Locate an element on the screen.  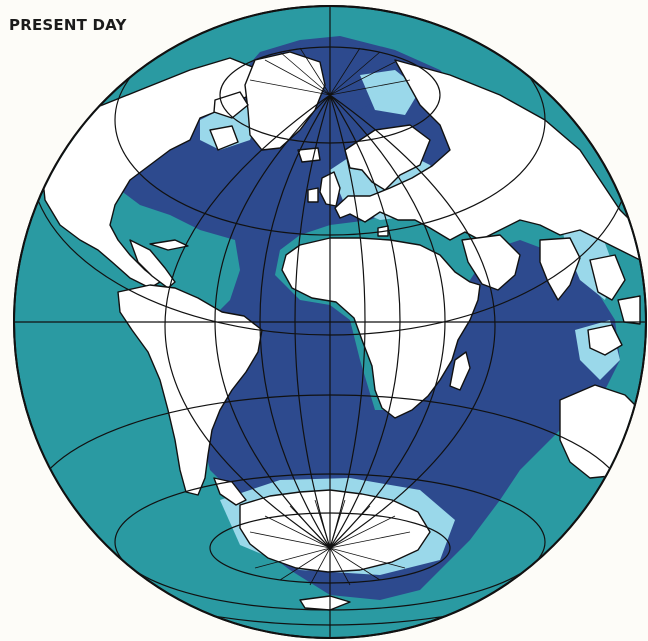
land-borneo is located at coordinates (629, 310).